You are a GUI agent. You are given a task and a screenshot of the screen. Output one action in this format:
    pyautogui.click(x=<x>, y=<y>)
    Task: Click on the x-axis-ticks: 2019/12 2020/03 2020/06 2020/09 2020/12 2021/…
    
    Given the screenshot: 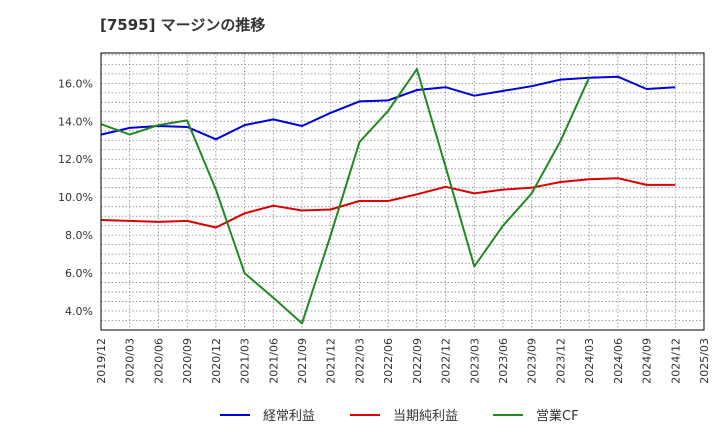 What is the action you would take?
    pyautogui.click(x=403, y=361)
    